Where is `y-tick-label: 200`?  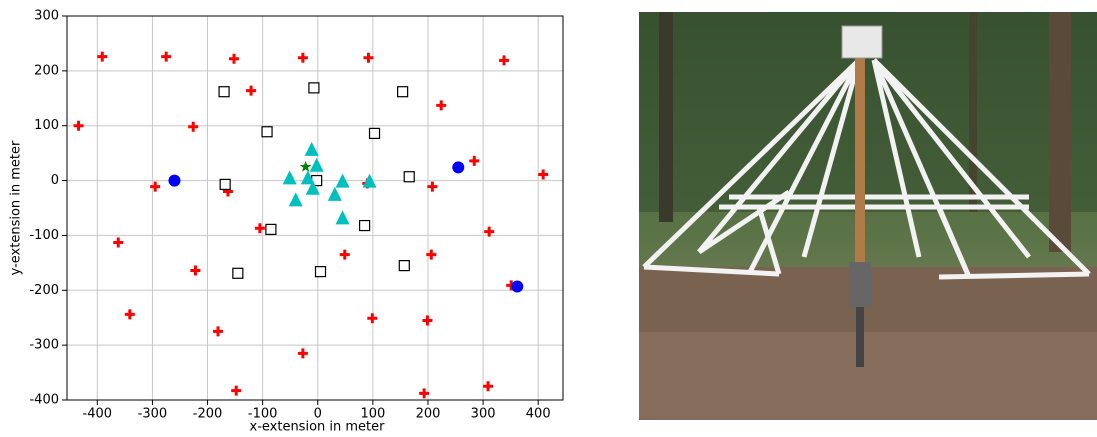 y-tick-label: 200 is located at coordinates (46, 70).